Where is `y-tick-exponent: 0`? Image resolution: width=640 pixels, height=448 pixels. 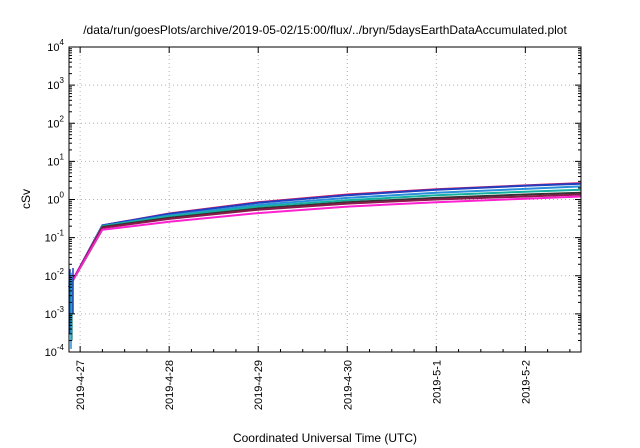 y-tick-exponent: 0 is located at coordinates (62, 195).